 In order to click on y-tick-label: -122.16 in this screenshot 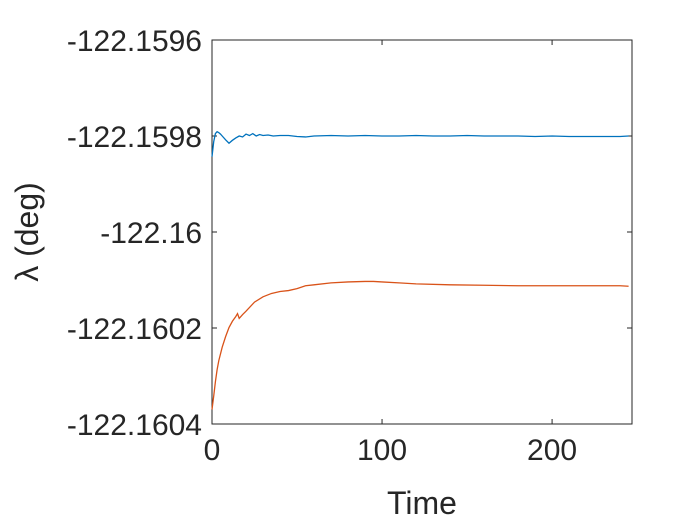, I will do `click(151, 233)`.